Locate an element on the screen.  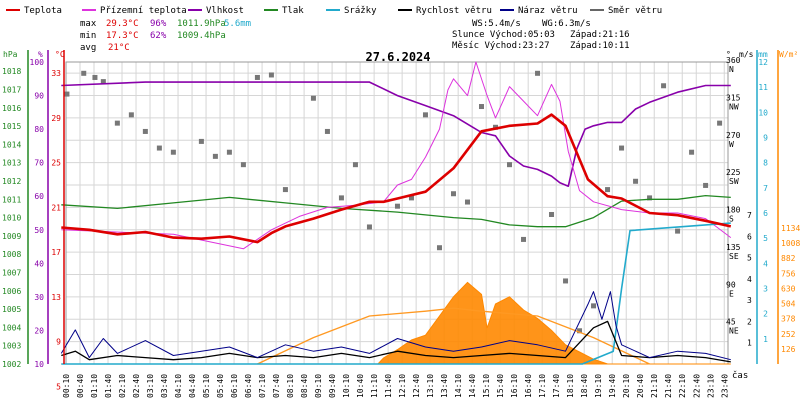
dir-tick-label: 225 is located at coordinates (733, 172).